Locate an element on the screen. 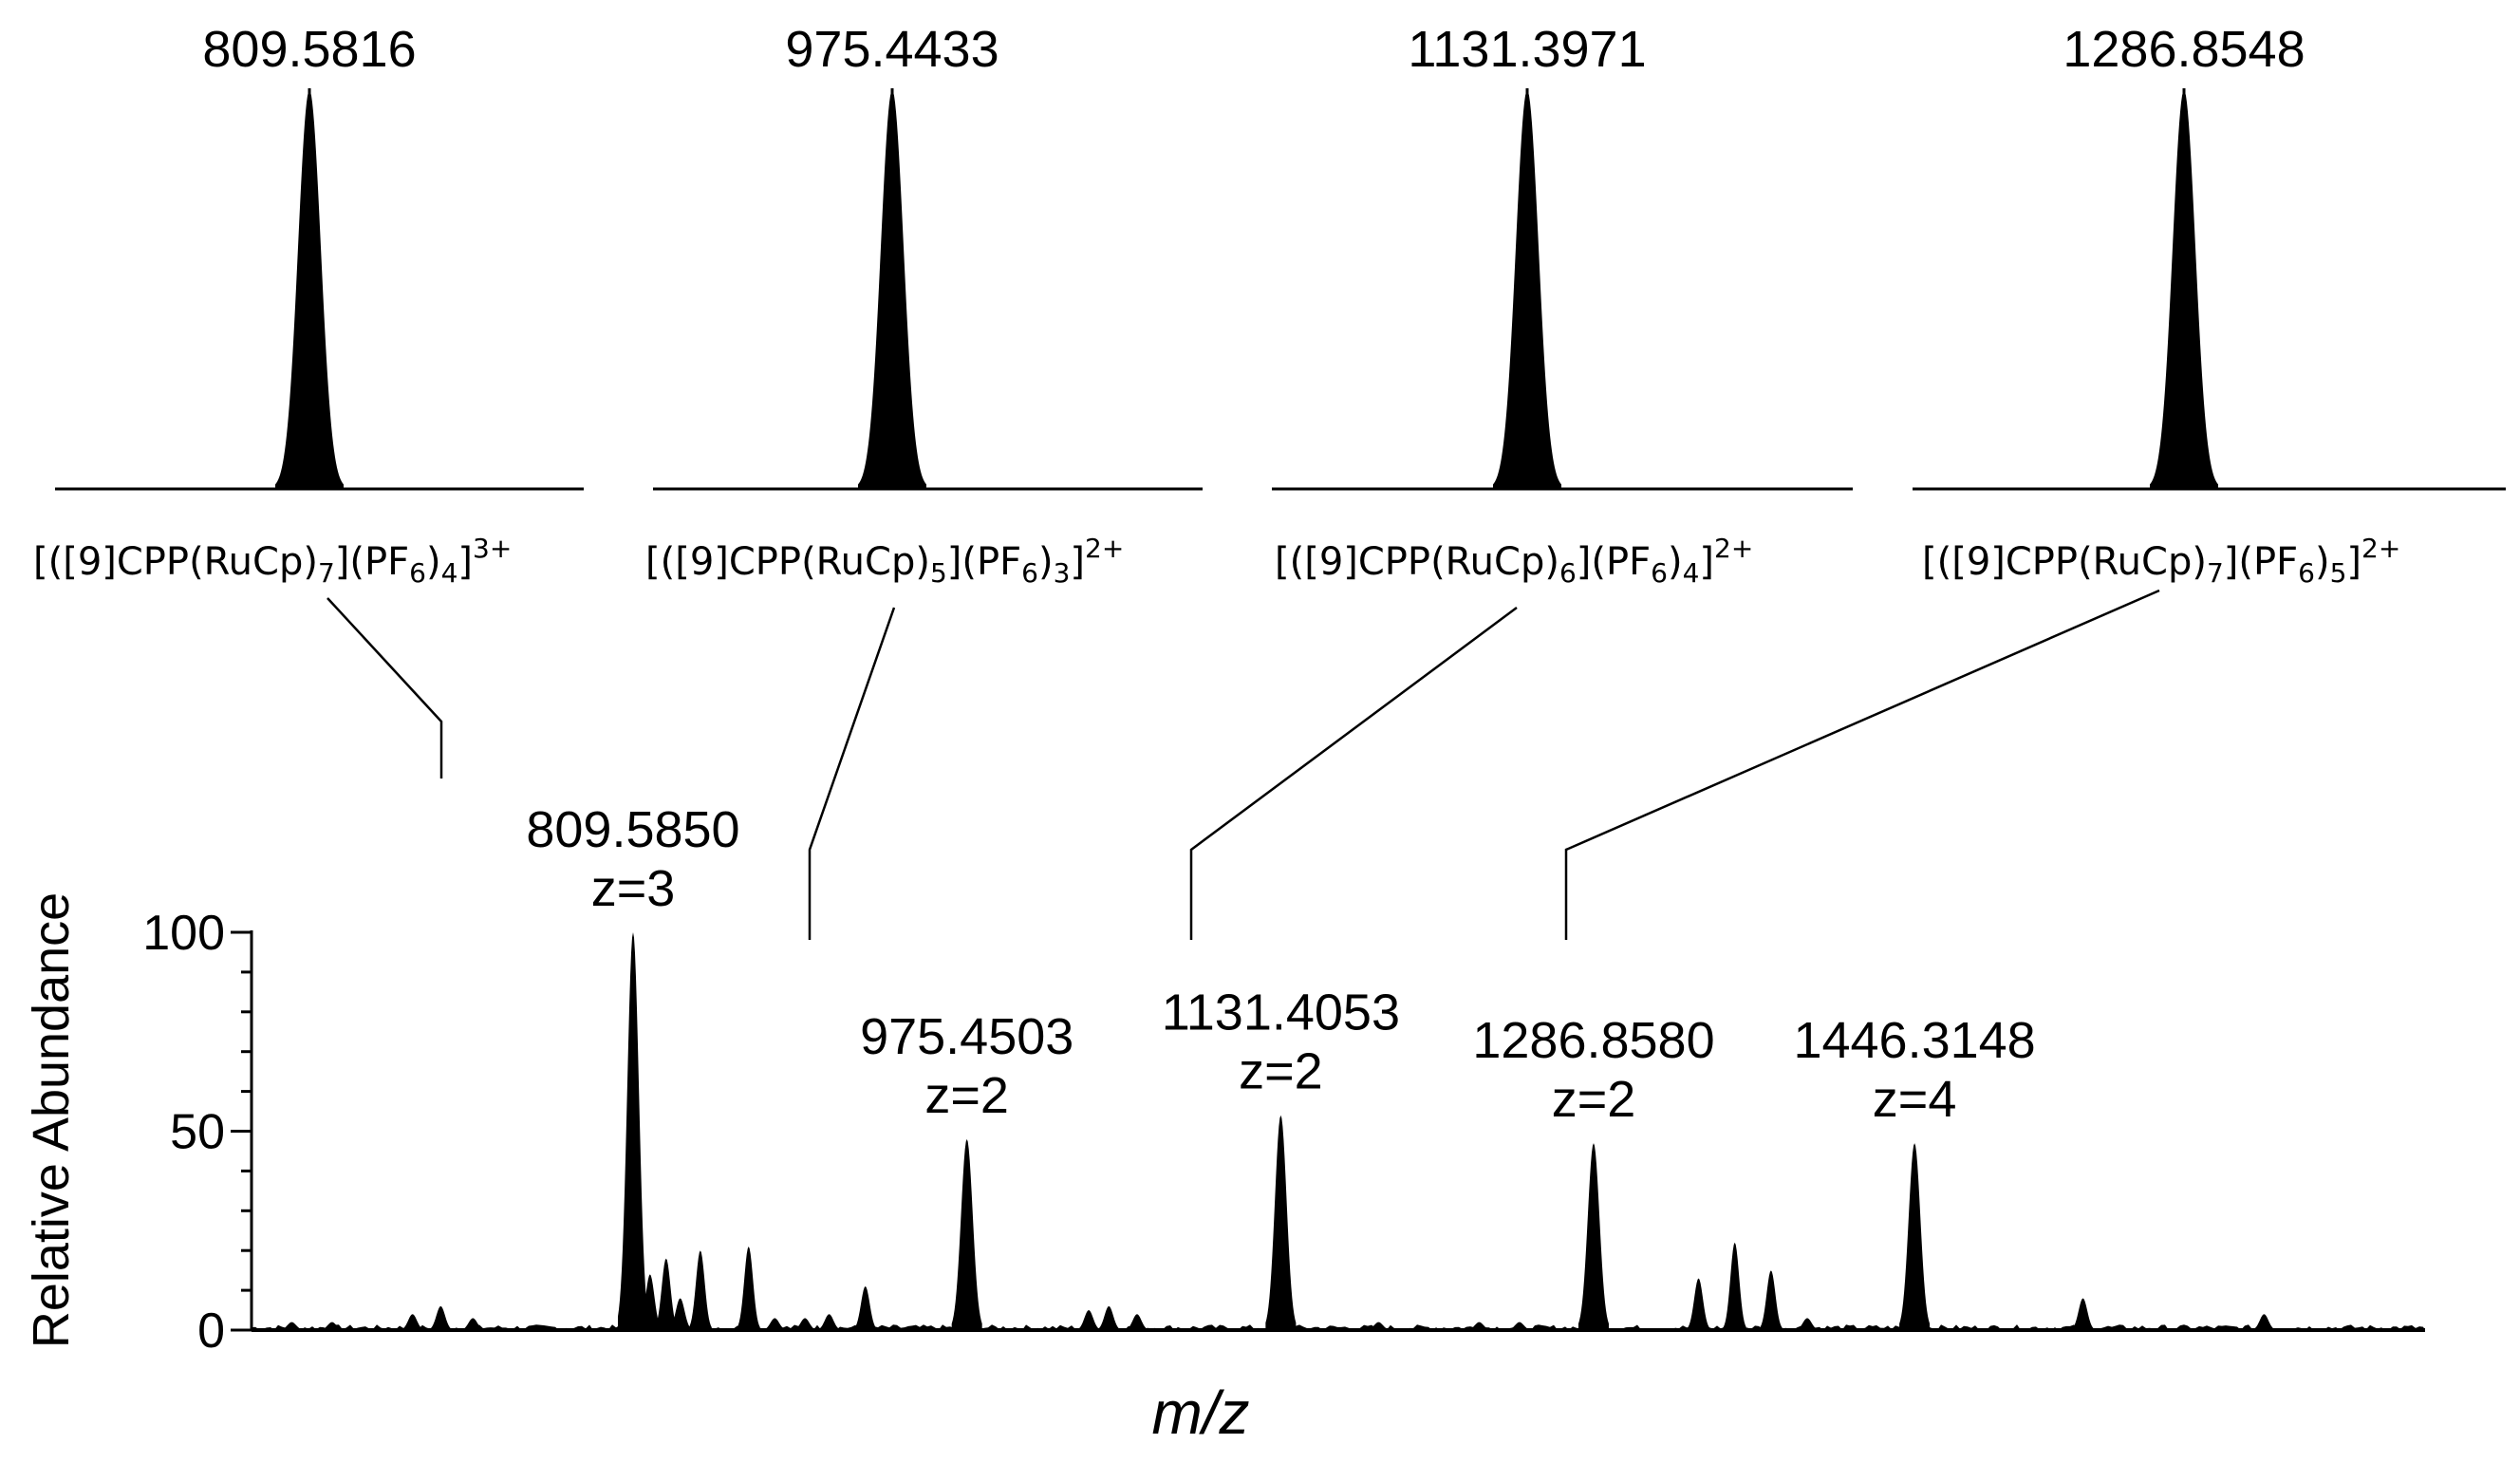 The height and width of the screenshot is (1463, 2520). isotope-inset: 975.4433 [([9]CPP(RuCp)5](PF6)3]2+ is located at coordinates (924, 305).